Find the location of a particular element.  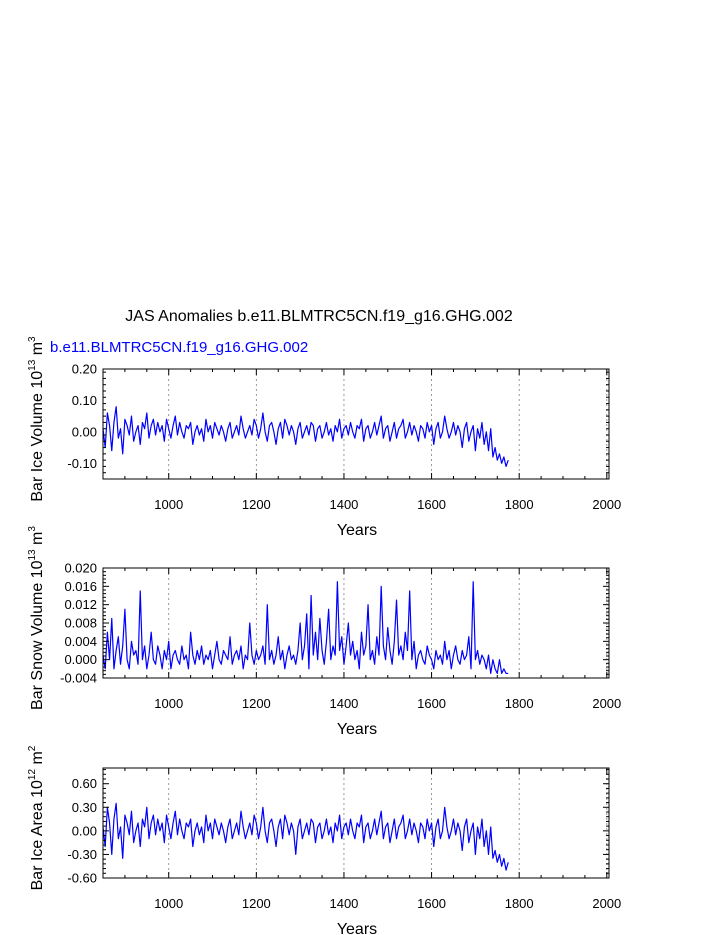

bar-ice-volume-xlabel: Years is located at coordinates (357, 530).